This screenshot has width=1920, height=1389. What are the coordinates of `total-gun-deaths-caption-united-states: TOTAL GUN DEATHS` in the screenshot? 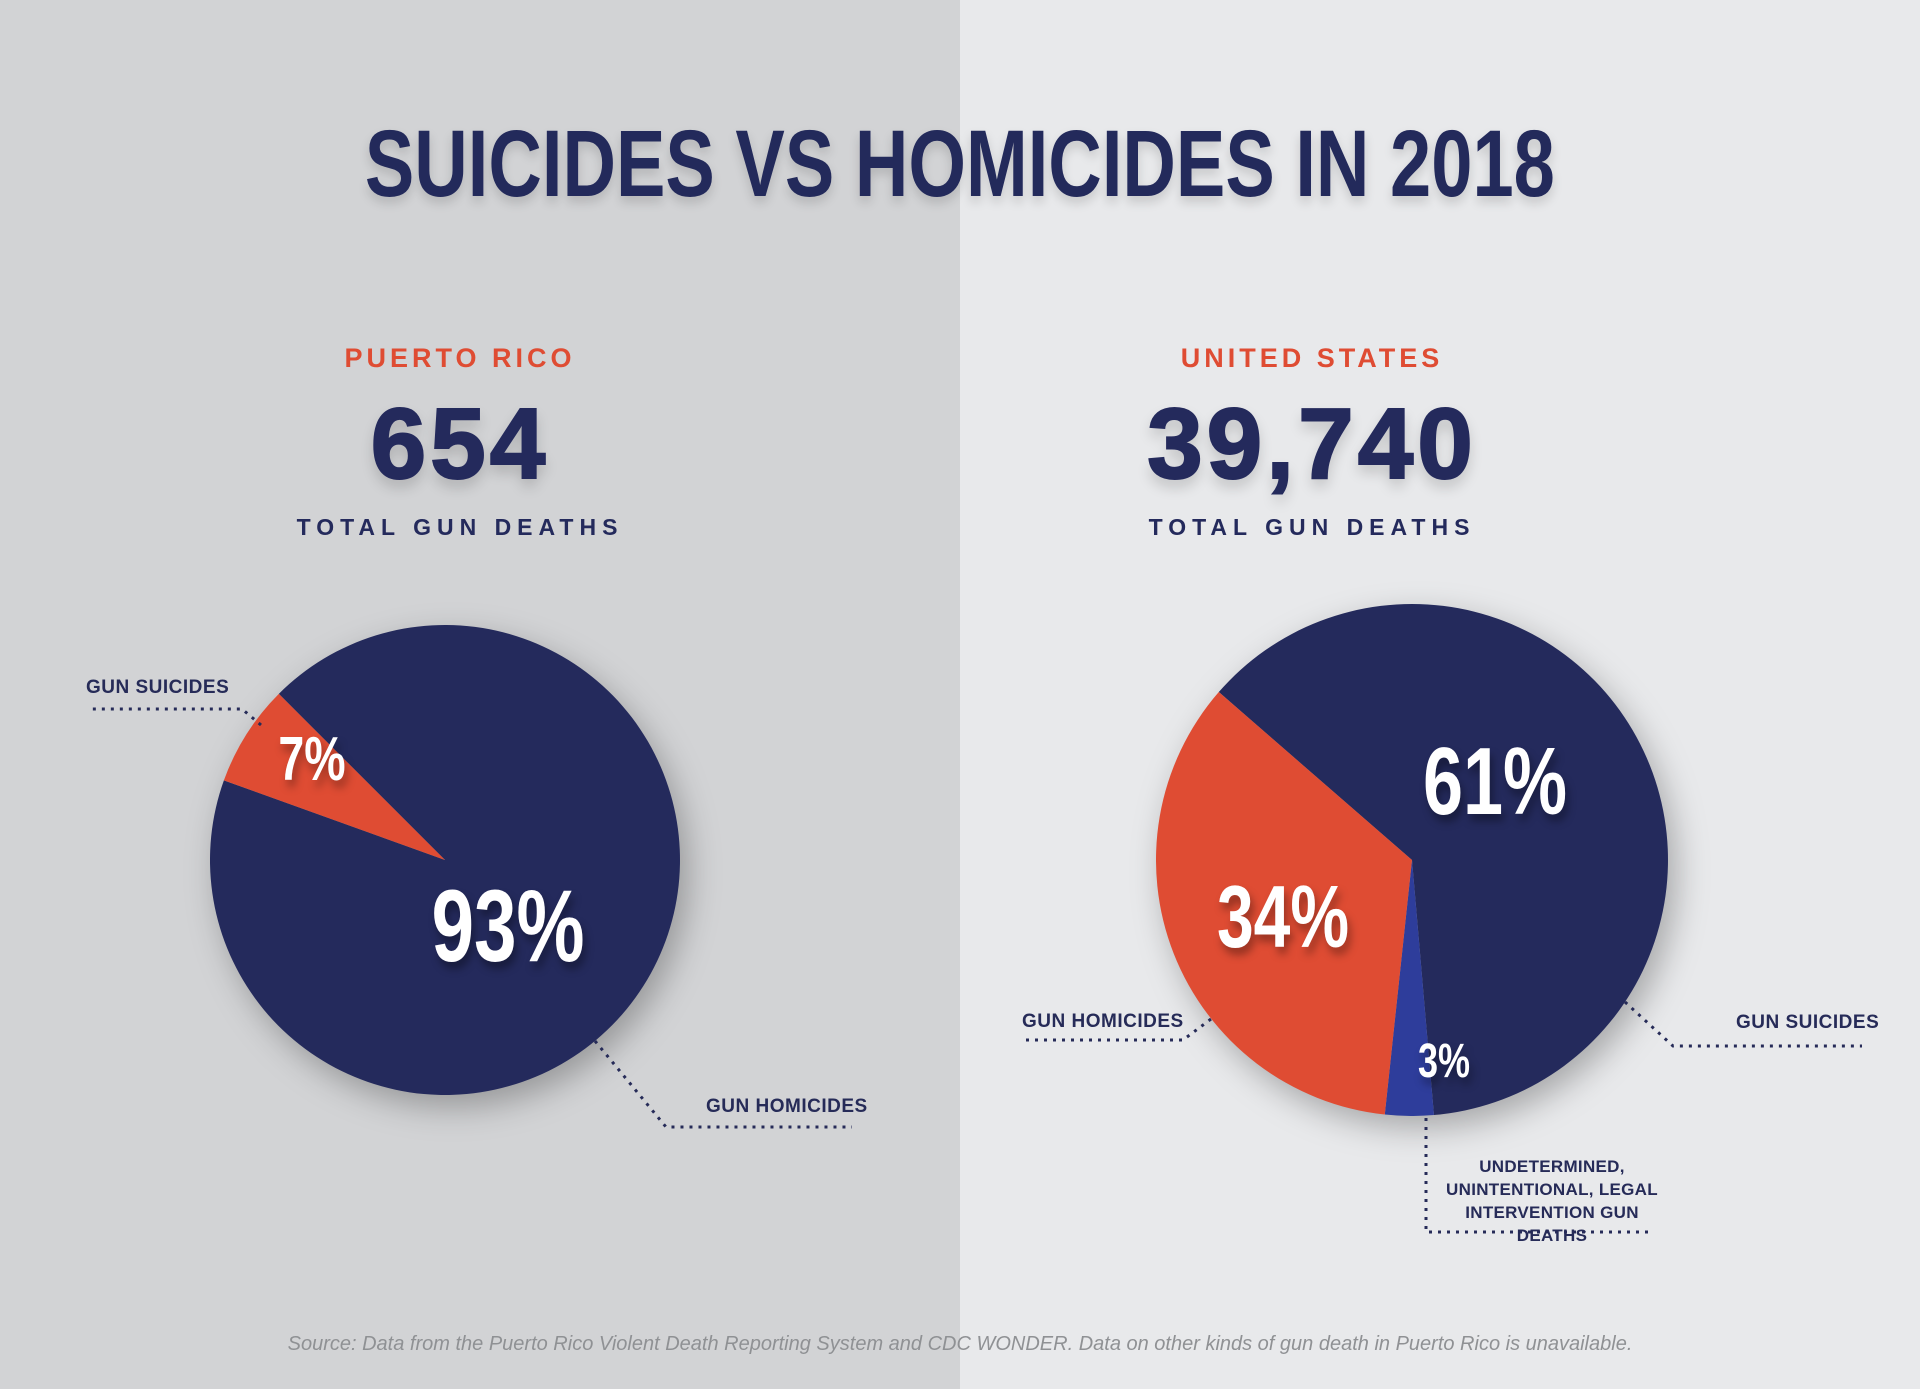 It's located at (1312, 527).